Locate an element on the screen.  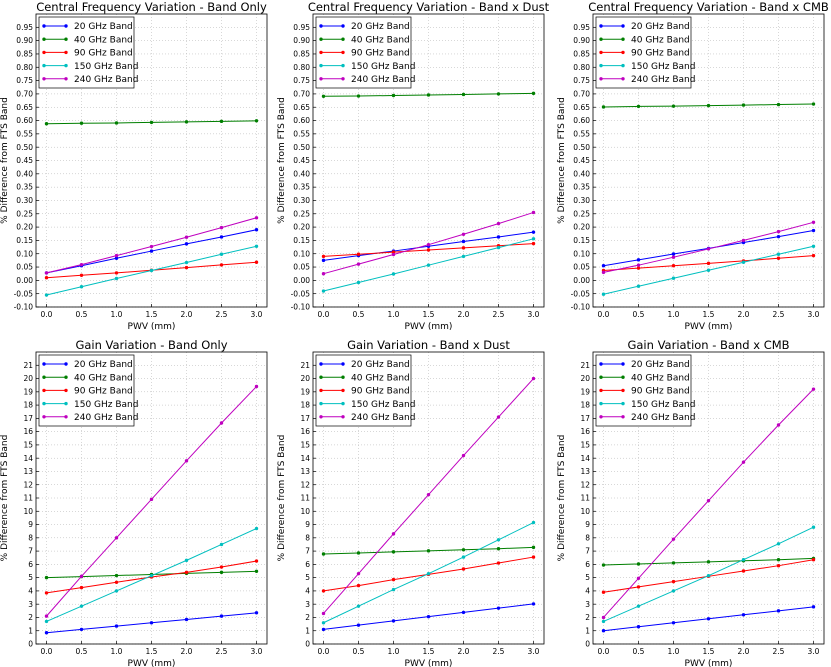
y-tick-label: 0.05 is located at coordinates (301, 267).